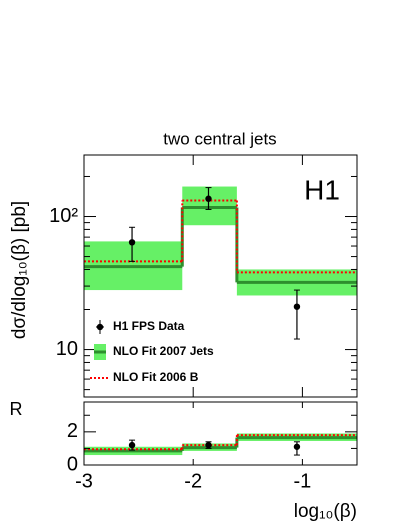  I want to click on chart-title: two central jets, so click(219, 138).